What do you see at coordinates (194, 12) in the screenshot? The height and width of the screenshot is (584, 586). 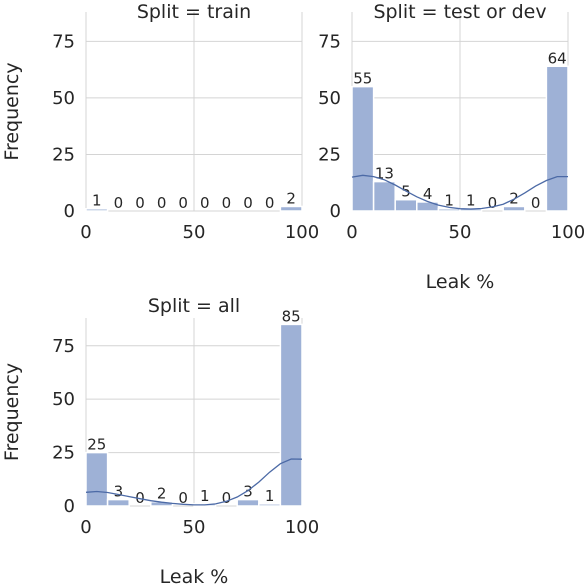 I see `panel-title: Split = train` at bounding box center [194, 12].